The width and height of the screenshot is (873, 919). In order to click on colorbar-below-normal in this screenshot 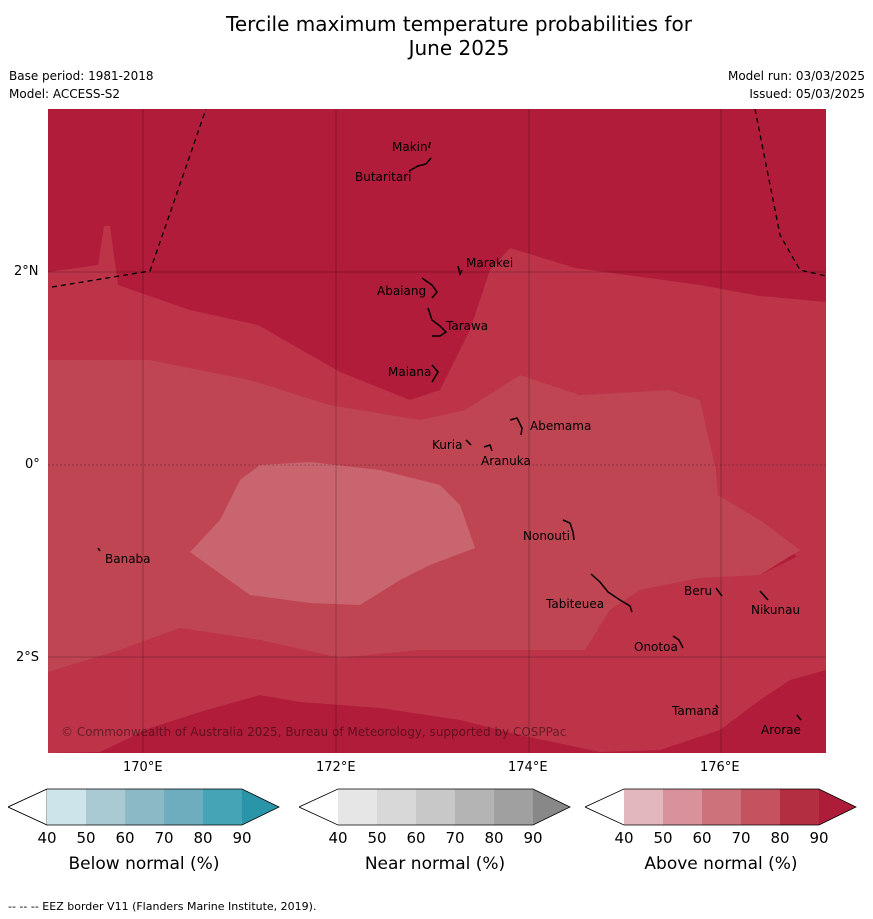, I will do `click(144, 807)`.